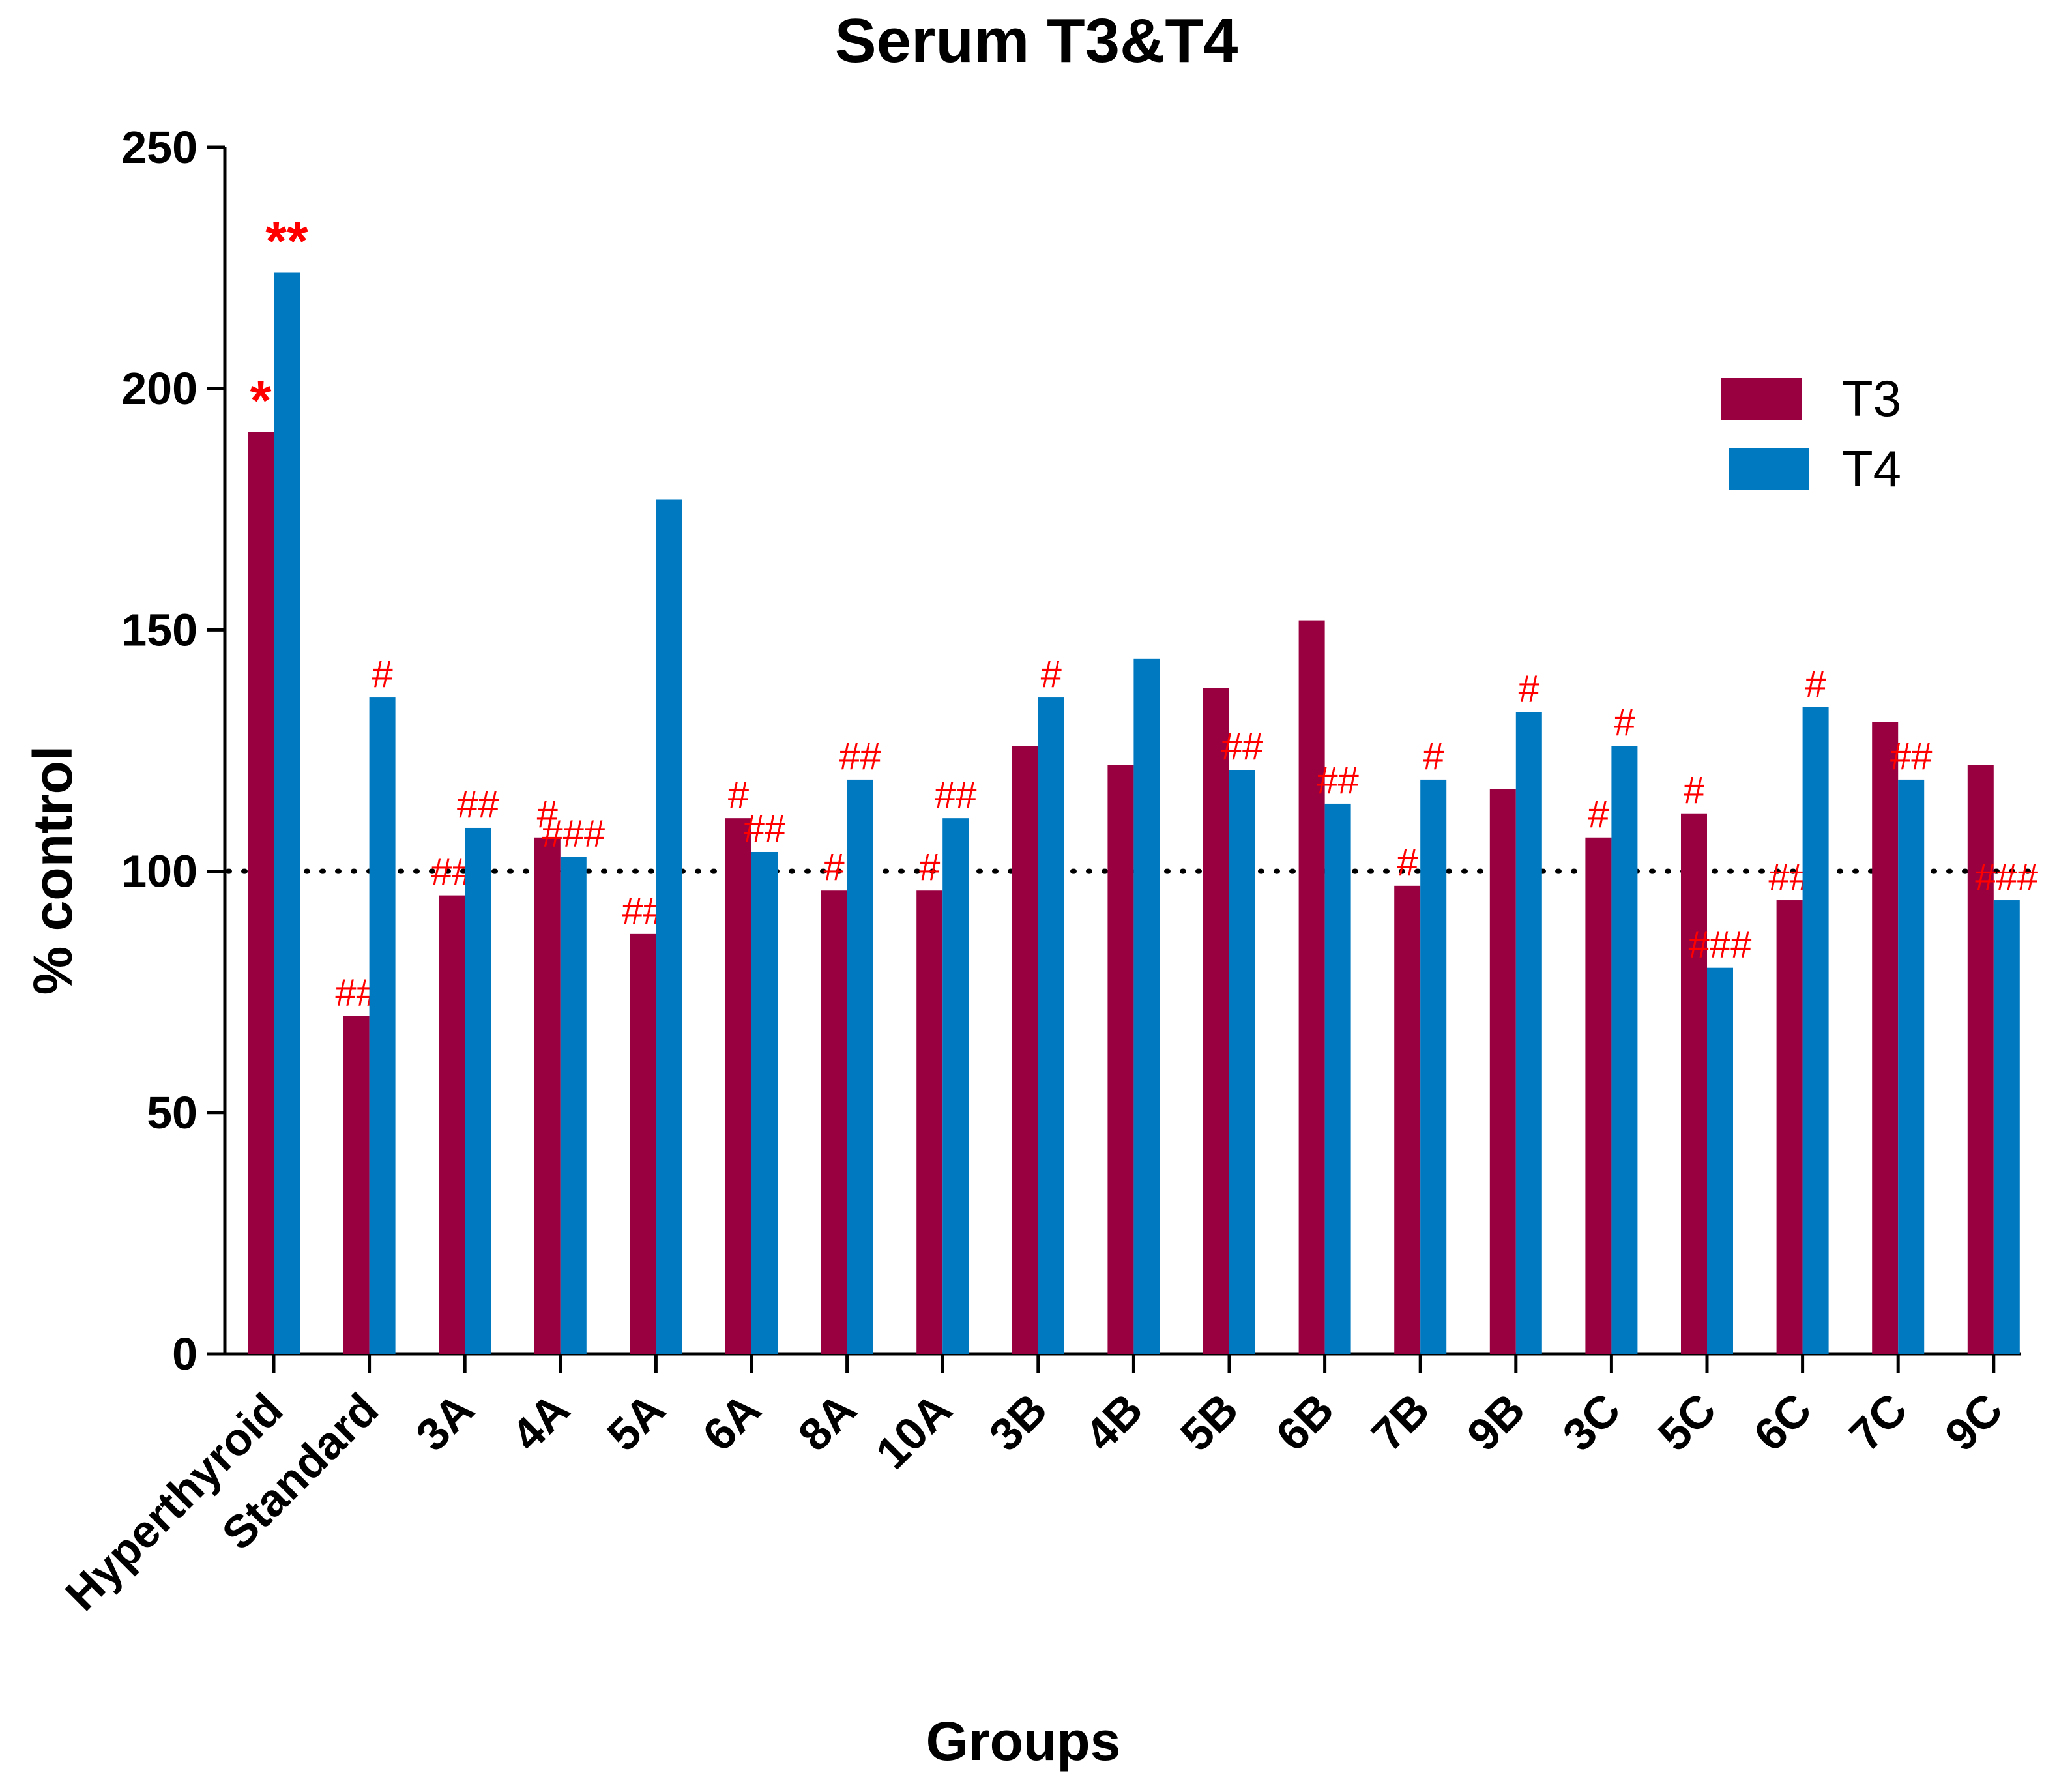 This screenshot has height=1790, width=2072. Describe the element at coordinates (159, 629) in the screenshot. I see `y-tick-label: 150` at that location.